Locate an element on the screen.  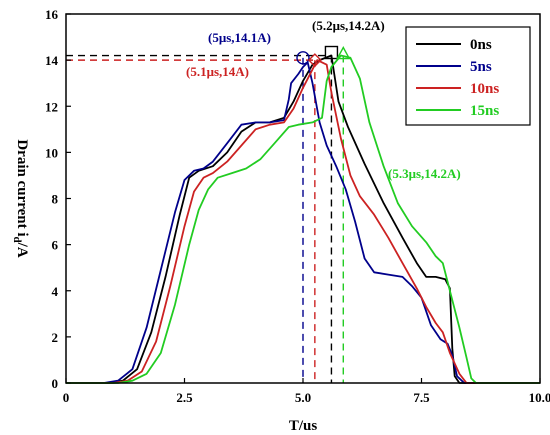
x-tick: 5.0 is located at coordinates (303, 391).